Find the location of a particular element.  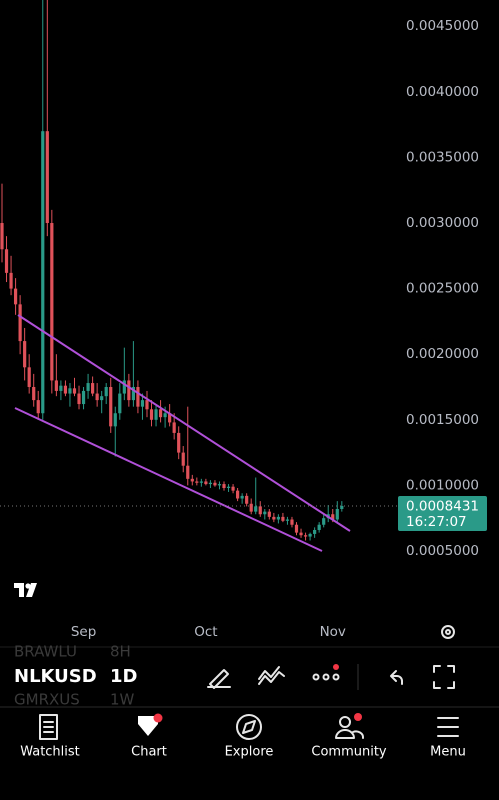

y-tick-label: 0.0035000 is located at coordinates (442, 157).